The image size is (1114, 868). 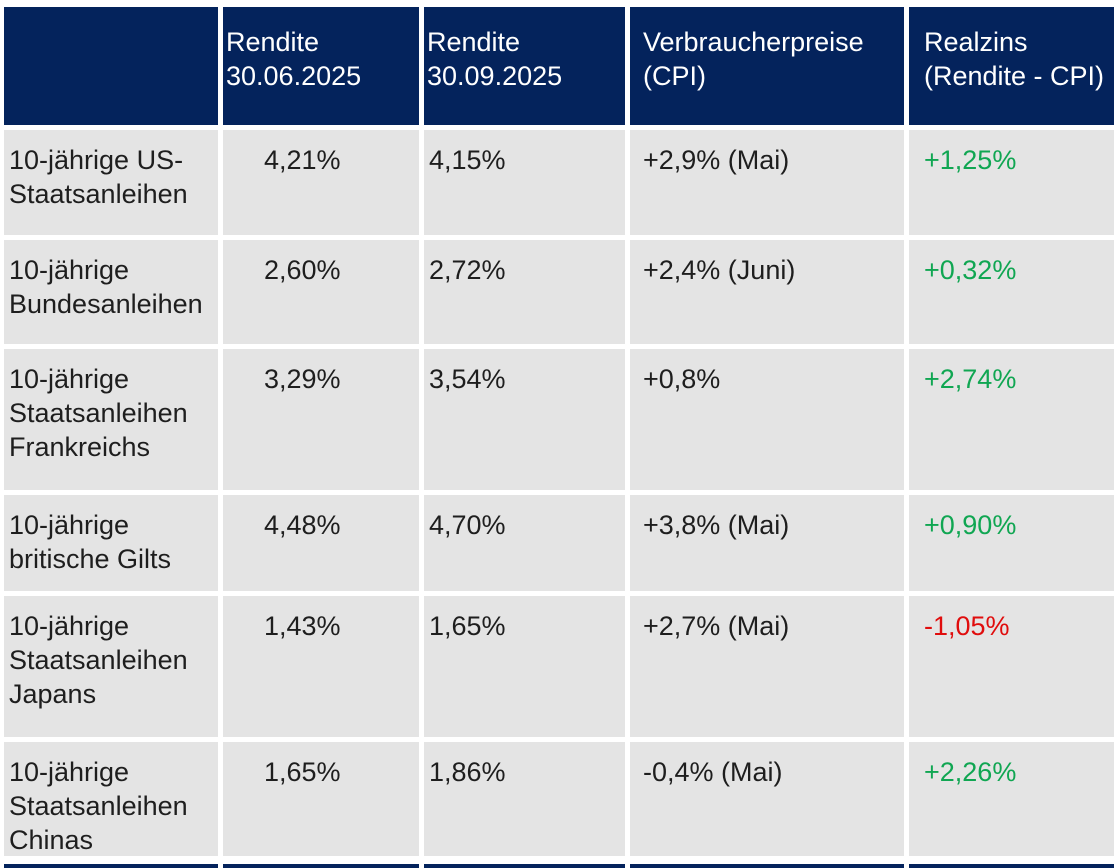 What do you see at coordinates (321, 292) in the screenshot?
I see `rendite-30-06-value: 2,60%` at bounding box center [321, 292].